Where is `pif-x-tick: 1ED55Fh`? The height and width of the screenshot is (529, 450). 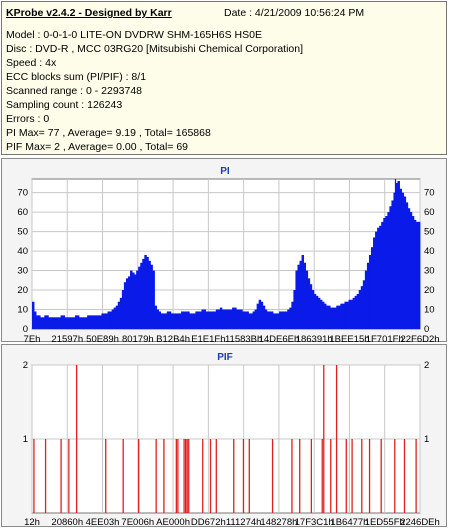 pif-x-tick: 1ED55Fh is located at coordinates (385, 522).